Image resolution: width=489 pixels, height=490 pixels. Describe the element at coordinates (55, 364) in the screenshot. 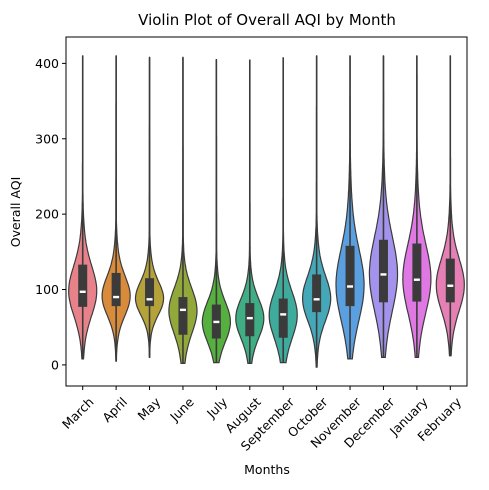

I see `y-tick-label: 0` at that location.